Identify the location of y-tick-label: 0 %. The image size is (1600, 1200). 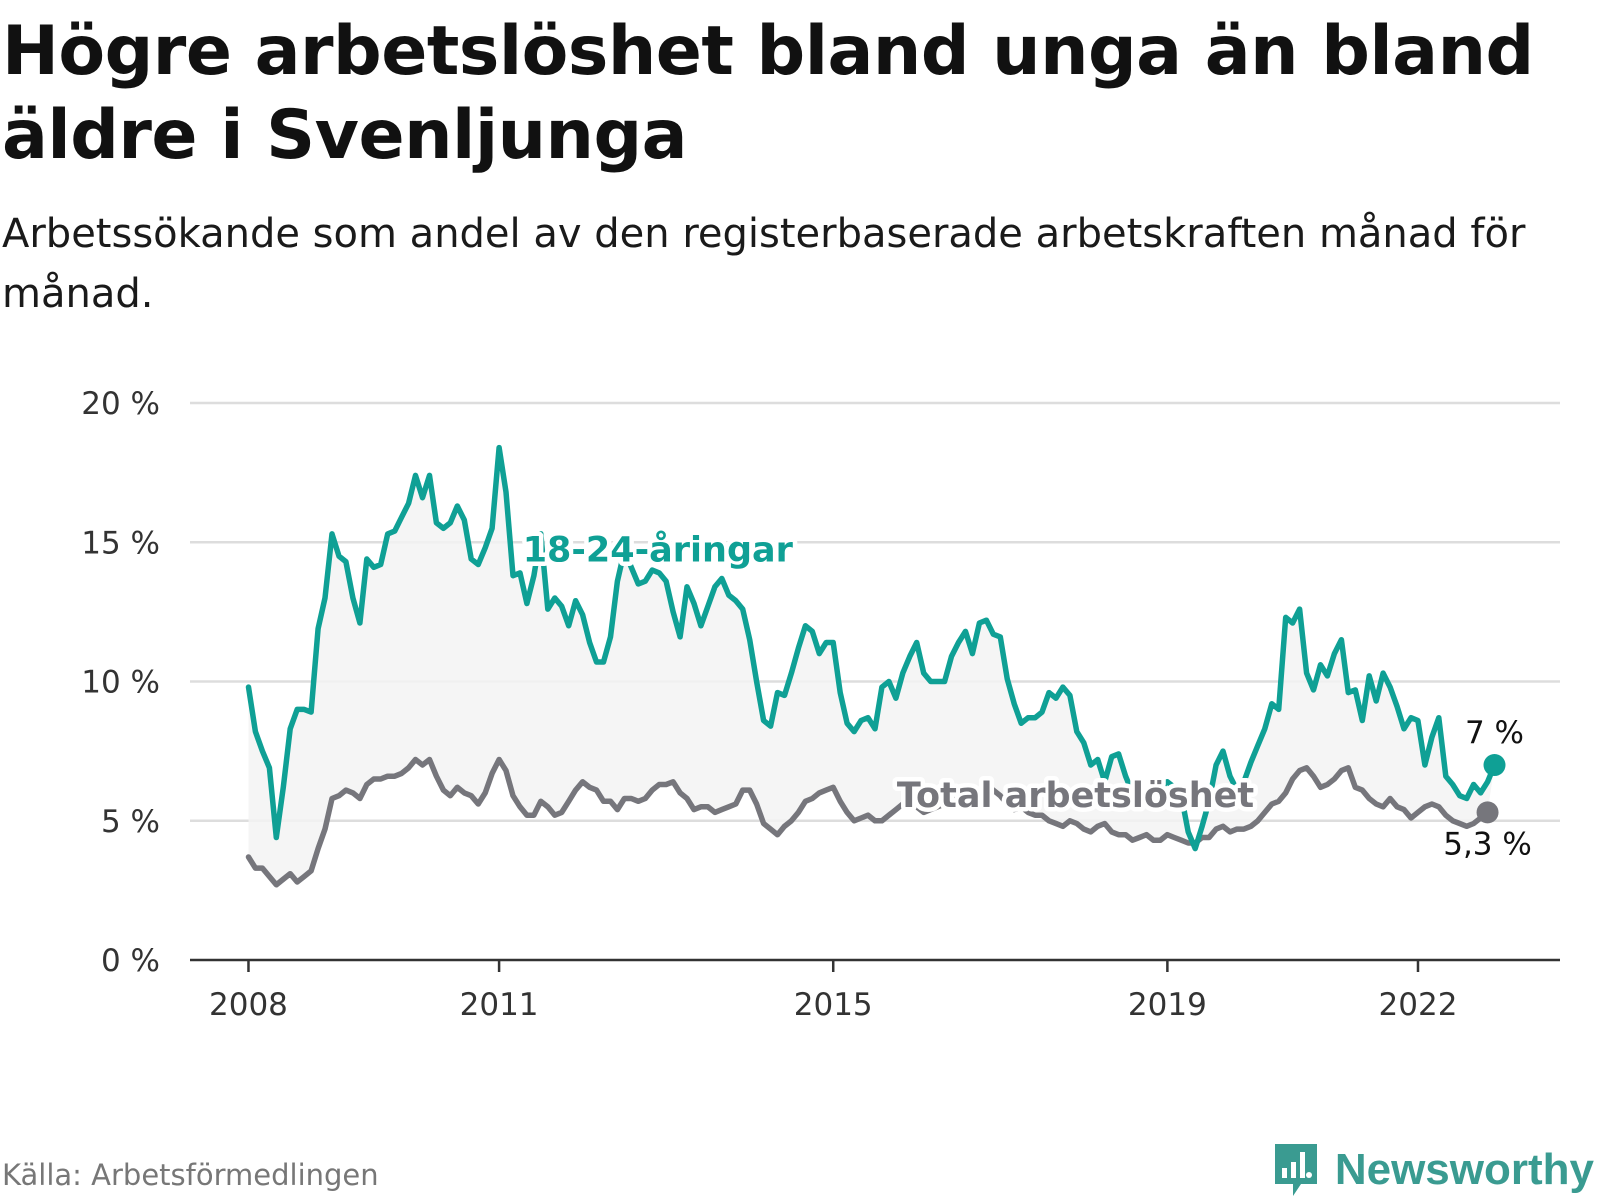
(130, 961).